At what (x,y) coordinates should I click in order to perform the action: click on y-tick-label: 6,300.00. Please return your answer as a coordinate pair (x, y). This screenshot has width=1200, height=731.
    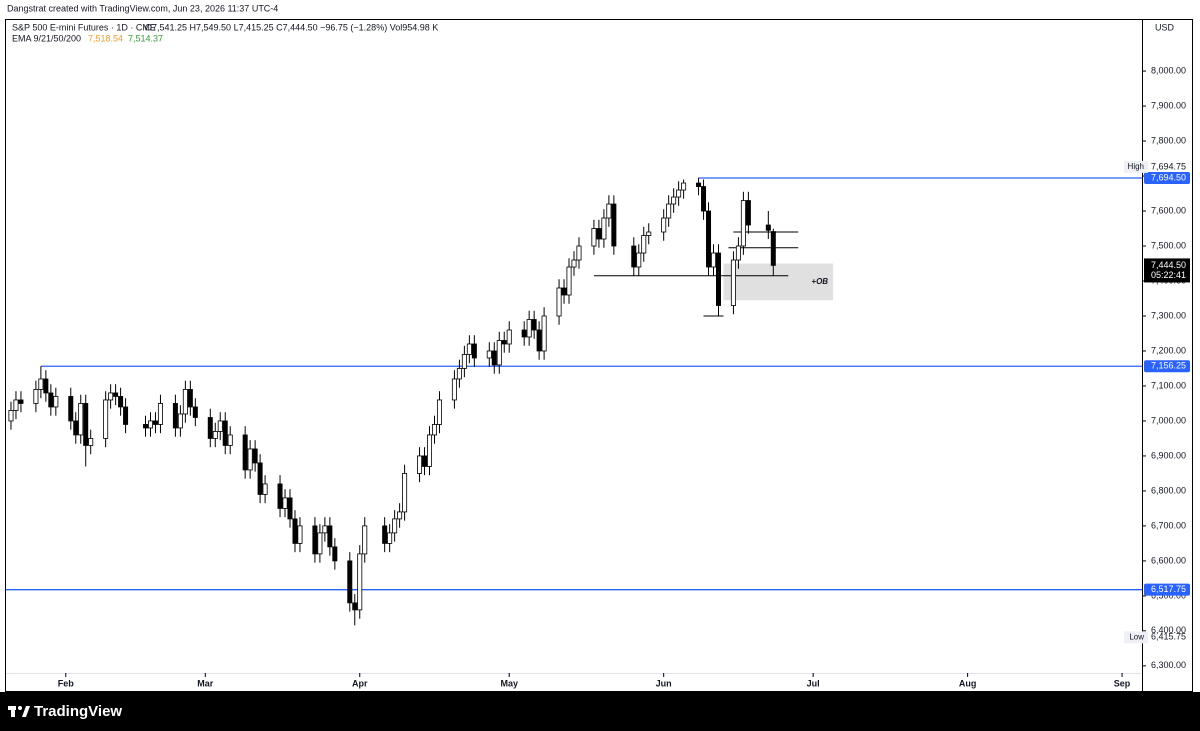
    Looking at the image, I should click on (1168, 665).